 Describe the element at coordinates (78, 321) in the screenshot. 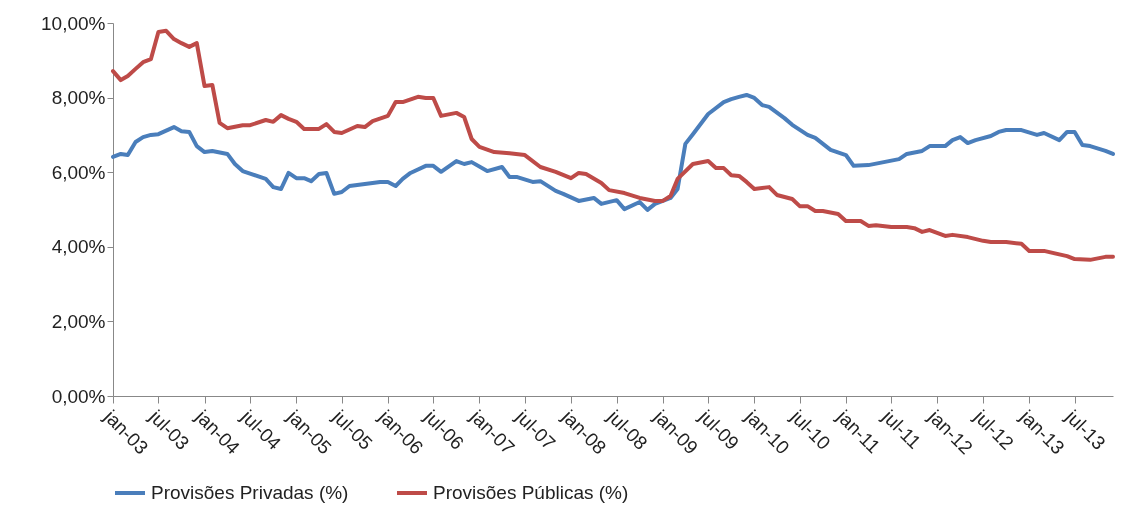

I see `y-tick-label: 2,00%` at that location.